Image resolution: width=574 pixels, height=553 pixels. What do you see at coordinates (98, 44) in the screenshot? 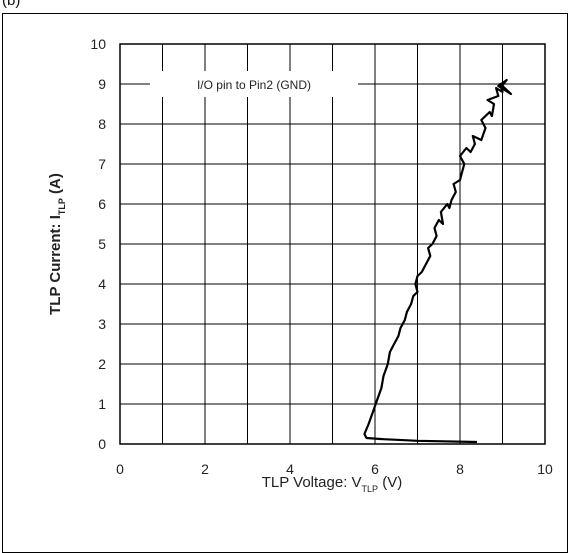
I see `y-tick-label: 10` at bounding box center [98, 44].